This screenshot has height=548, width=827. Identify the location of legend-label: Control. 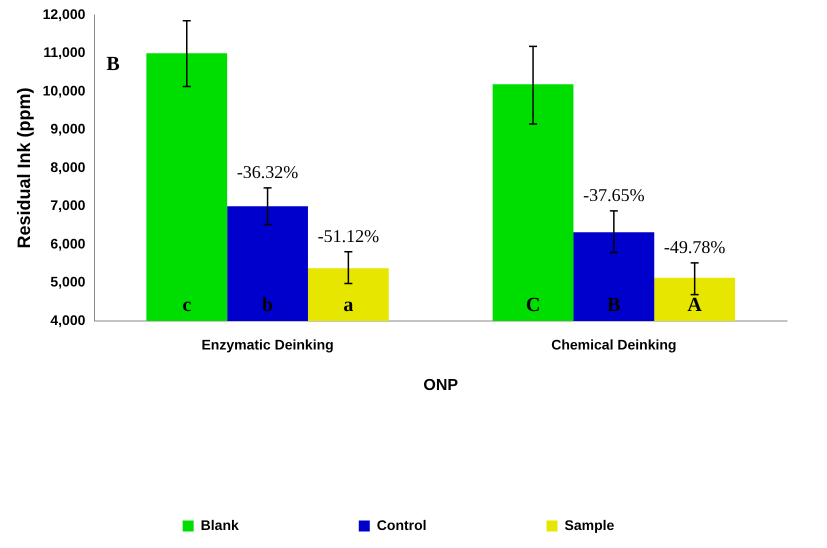
(401, 524).